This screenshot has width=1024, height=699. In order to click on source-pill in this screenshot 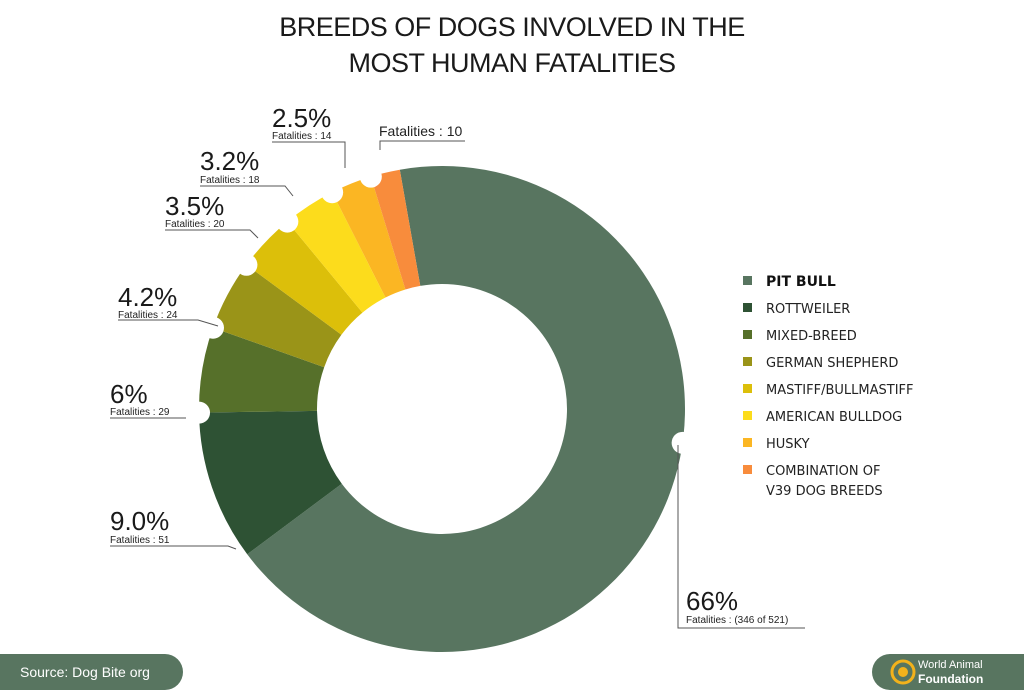, I will do `click(91, 672)`.